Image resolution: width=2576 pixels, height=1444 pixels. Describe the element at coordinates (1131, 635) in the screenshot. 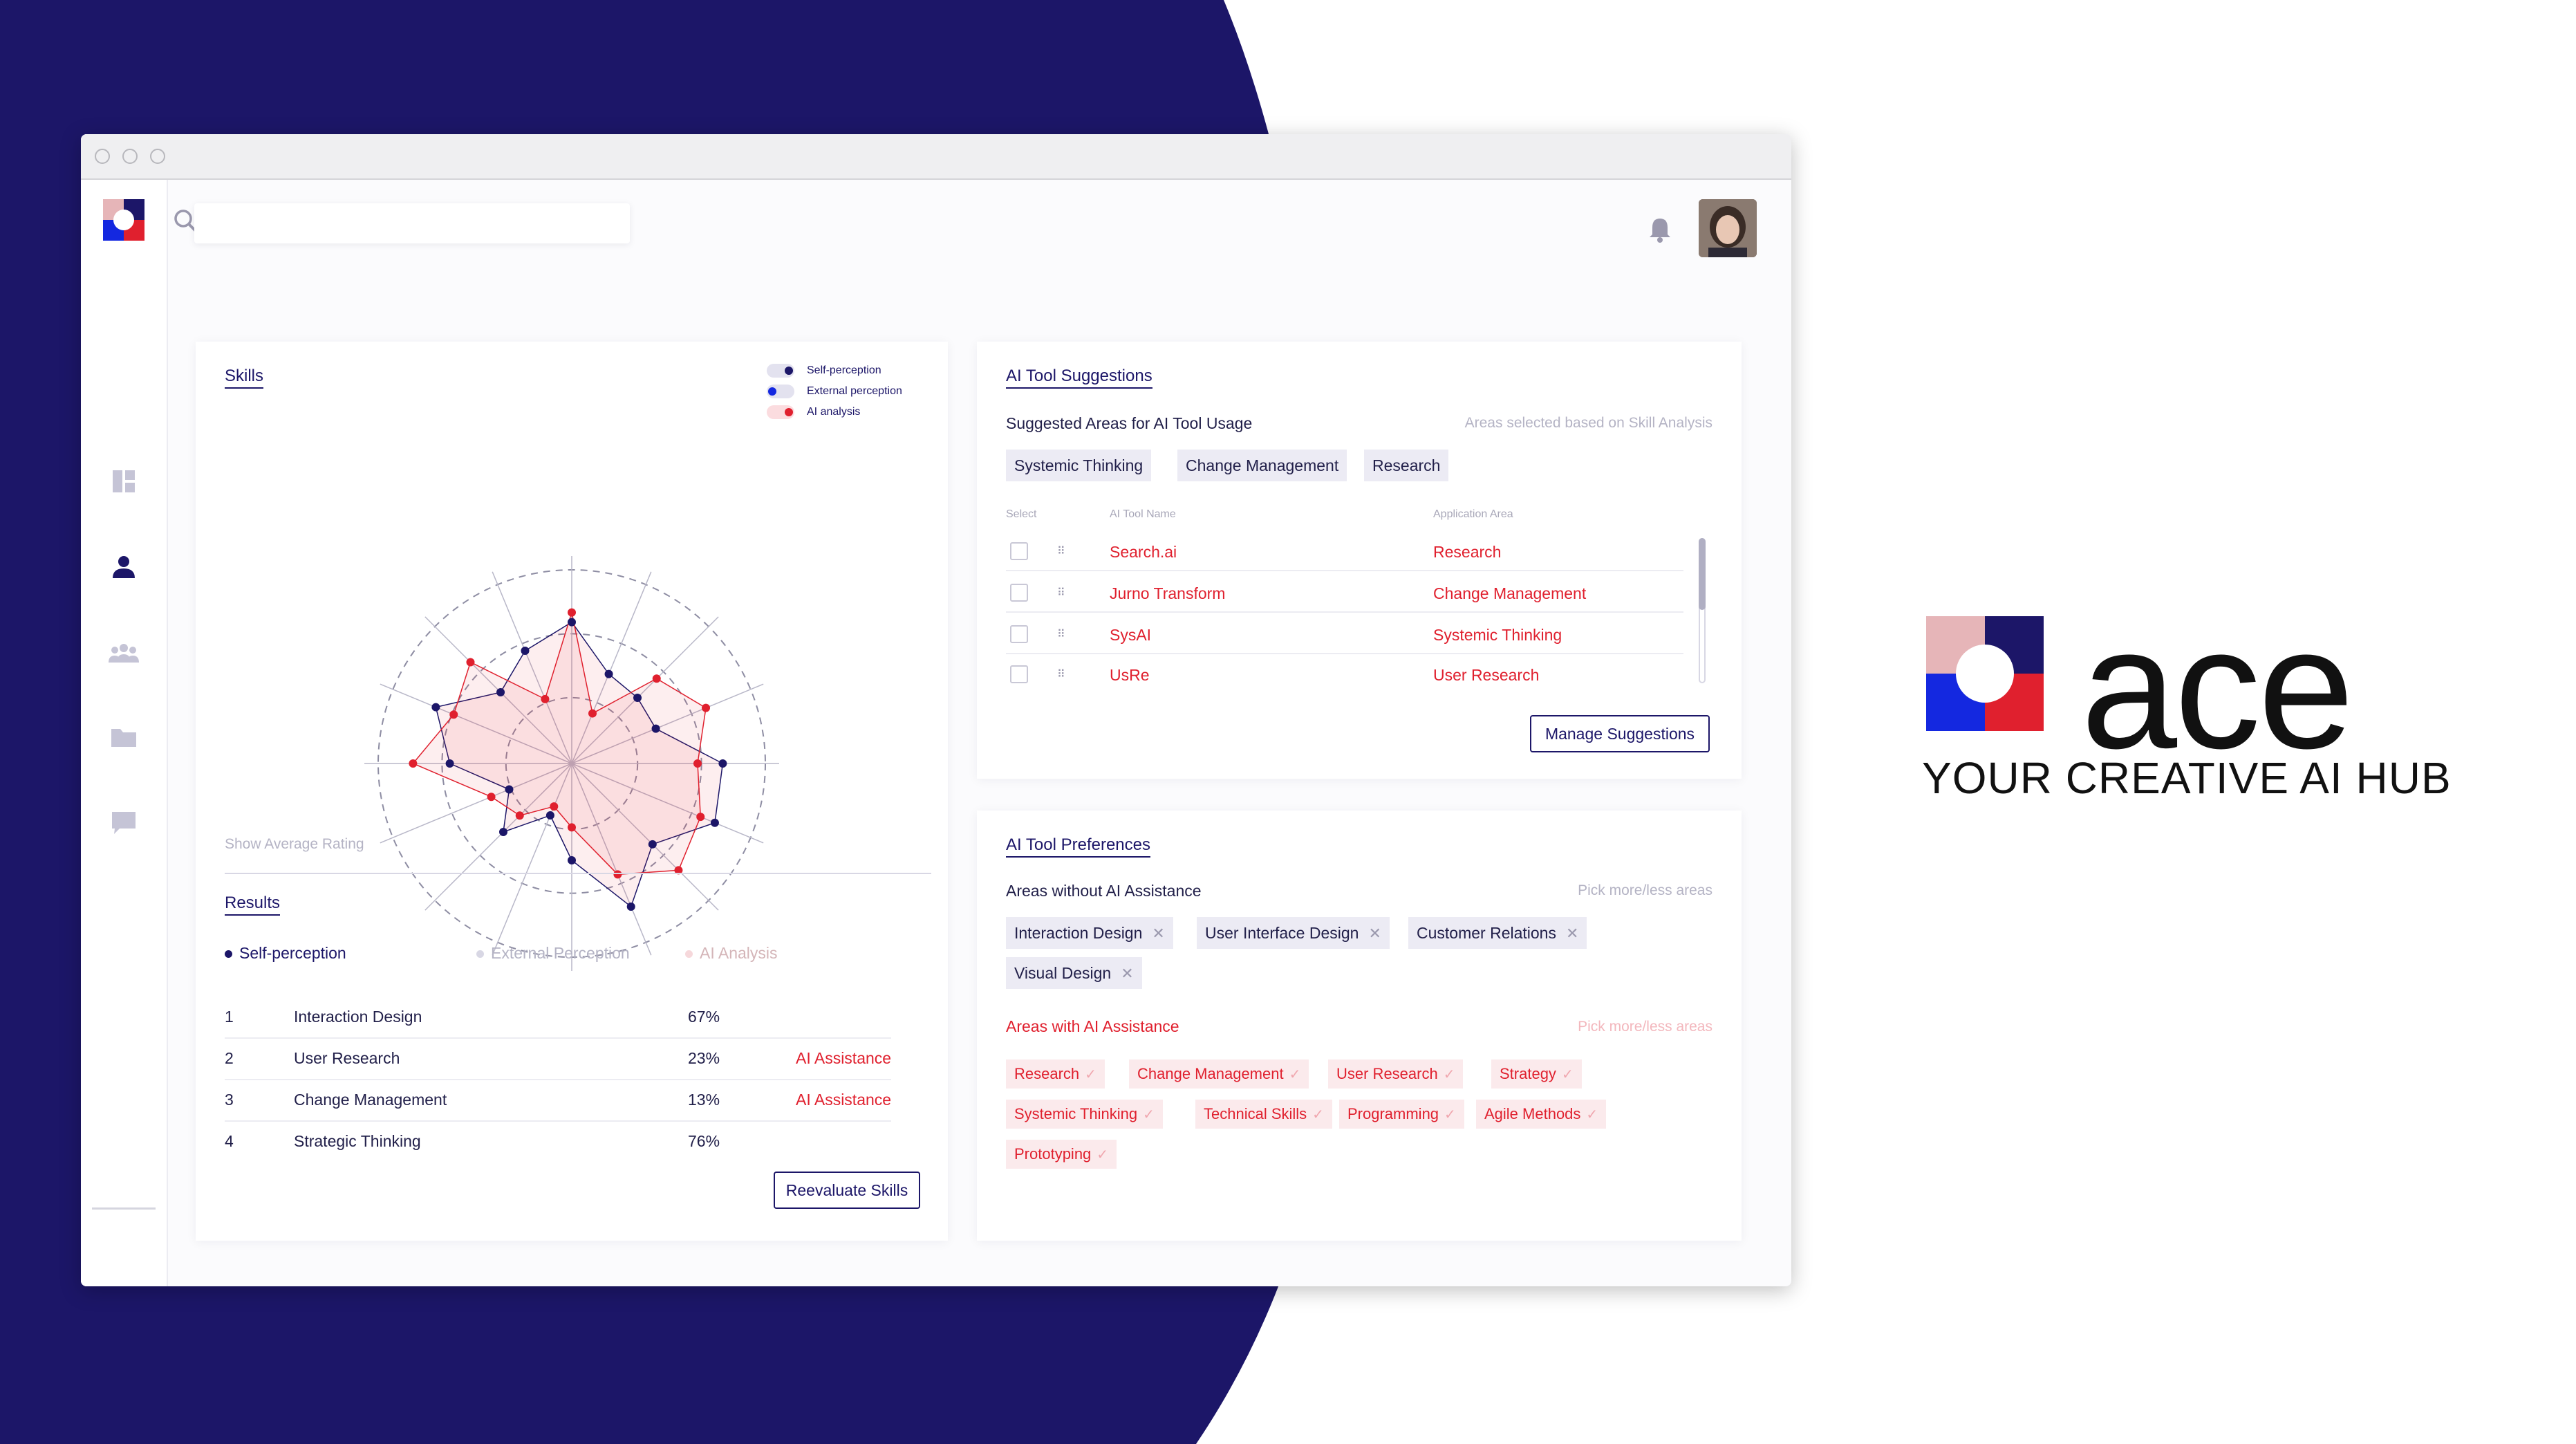

I see `tool-name: SysAI` at that location.